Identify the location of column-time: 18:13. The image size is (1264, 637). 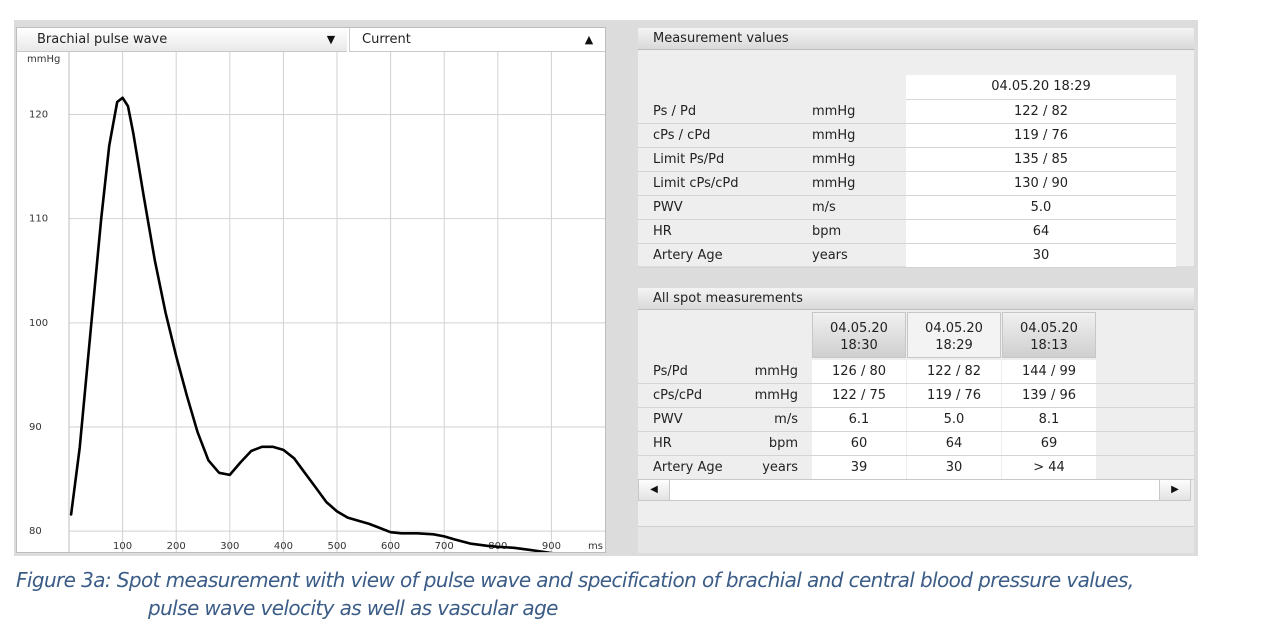
(1049, 345).